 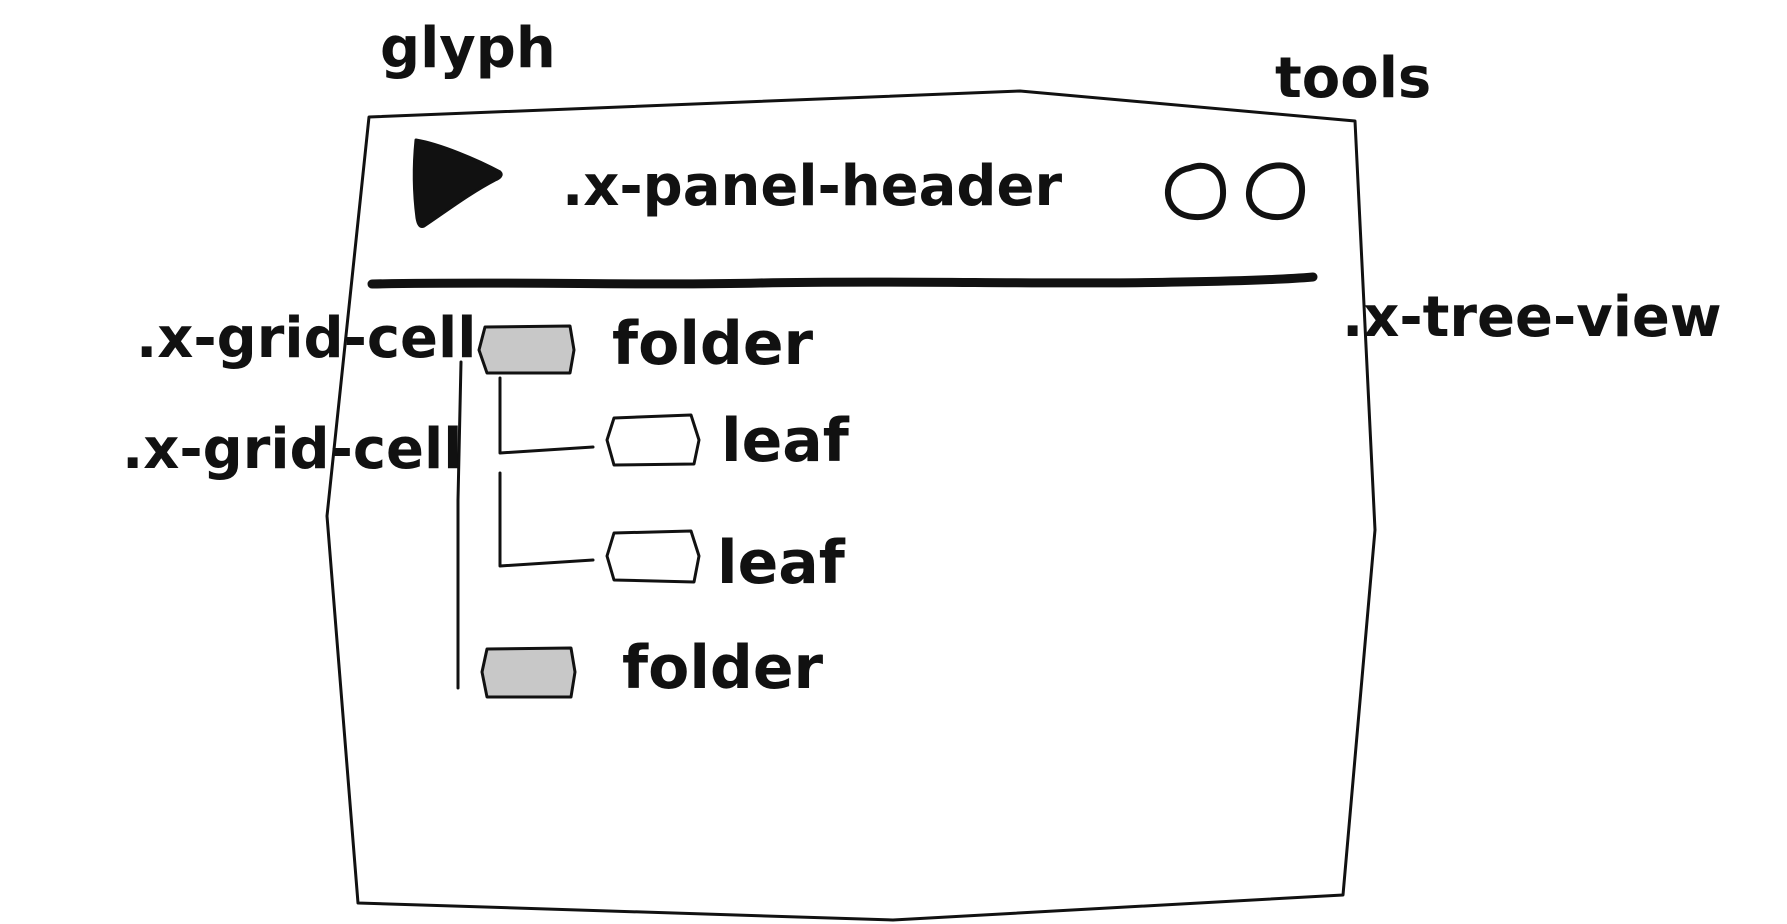 I want to click on callout-tools: tools, so click(x=1353, y=78).